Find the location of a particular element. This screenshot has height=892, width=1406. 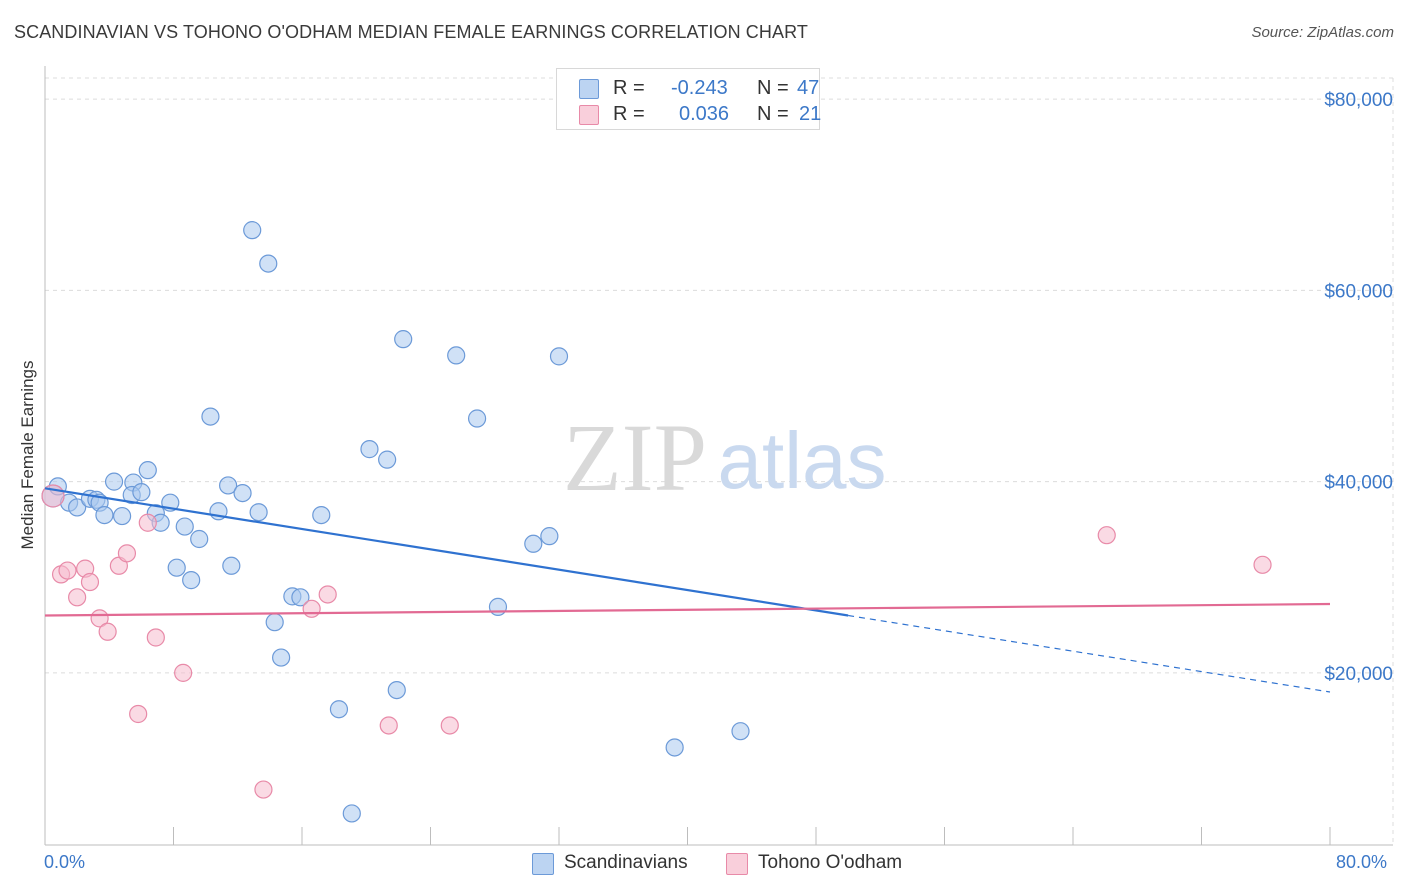

watermark: ZIP atlas is located at coordinates (724, 457).